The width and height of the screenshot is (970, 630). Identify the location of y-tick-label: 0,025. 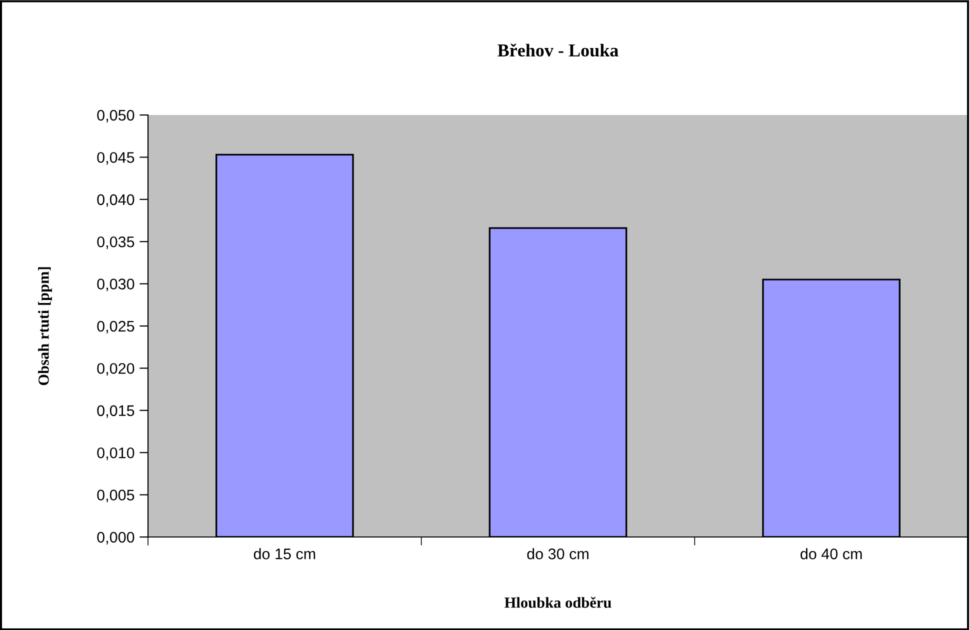
(115, 327).